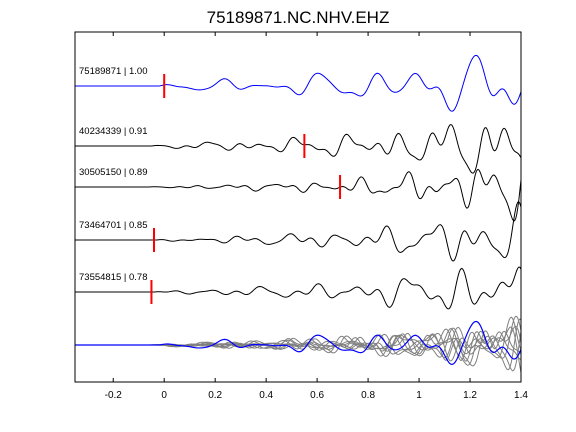 The height and width of the screenshot is (432, 576). I want to click on x-tick-label-2: 0.2, so click(215, 395).